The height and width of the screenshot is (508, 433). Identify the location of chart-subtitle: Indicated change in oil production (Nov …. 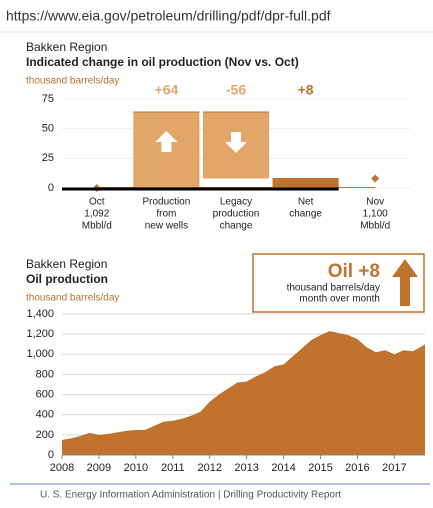
(162, 62).